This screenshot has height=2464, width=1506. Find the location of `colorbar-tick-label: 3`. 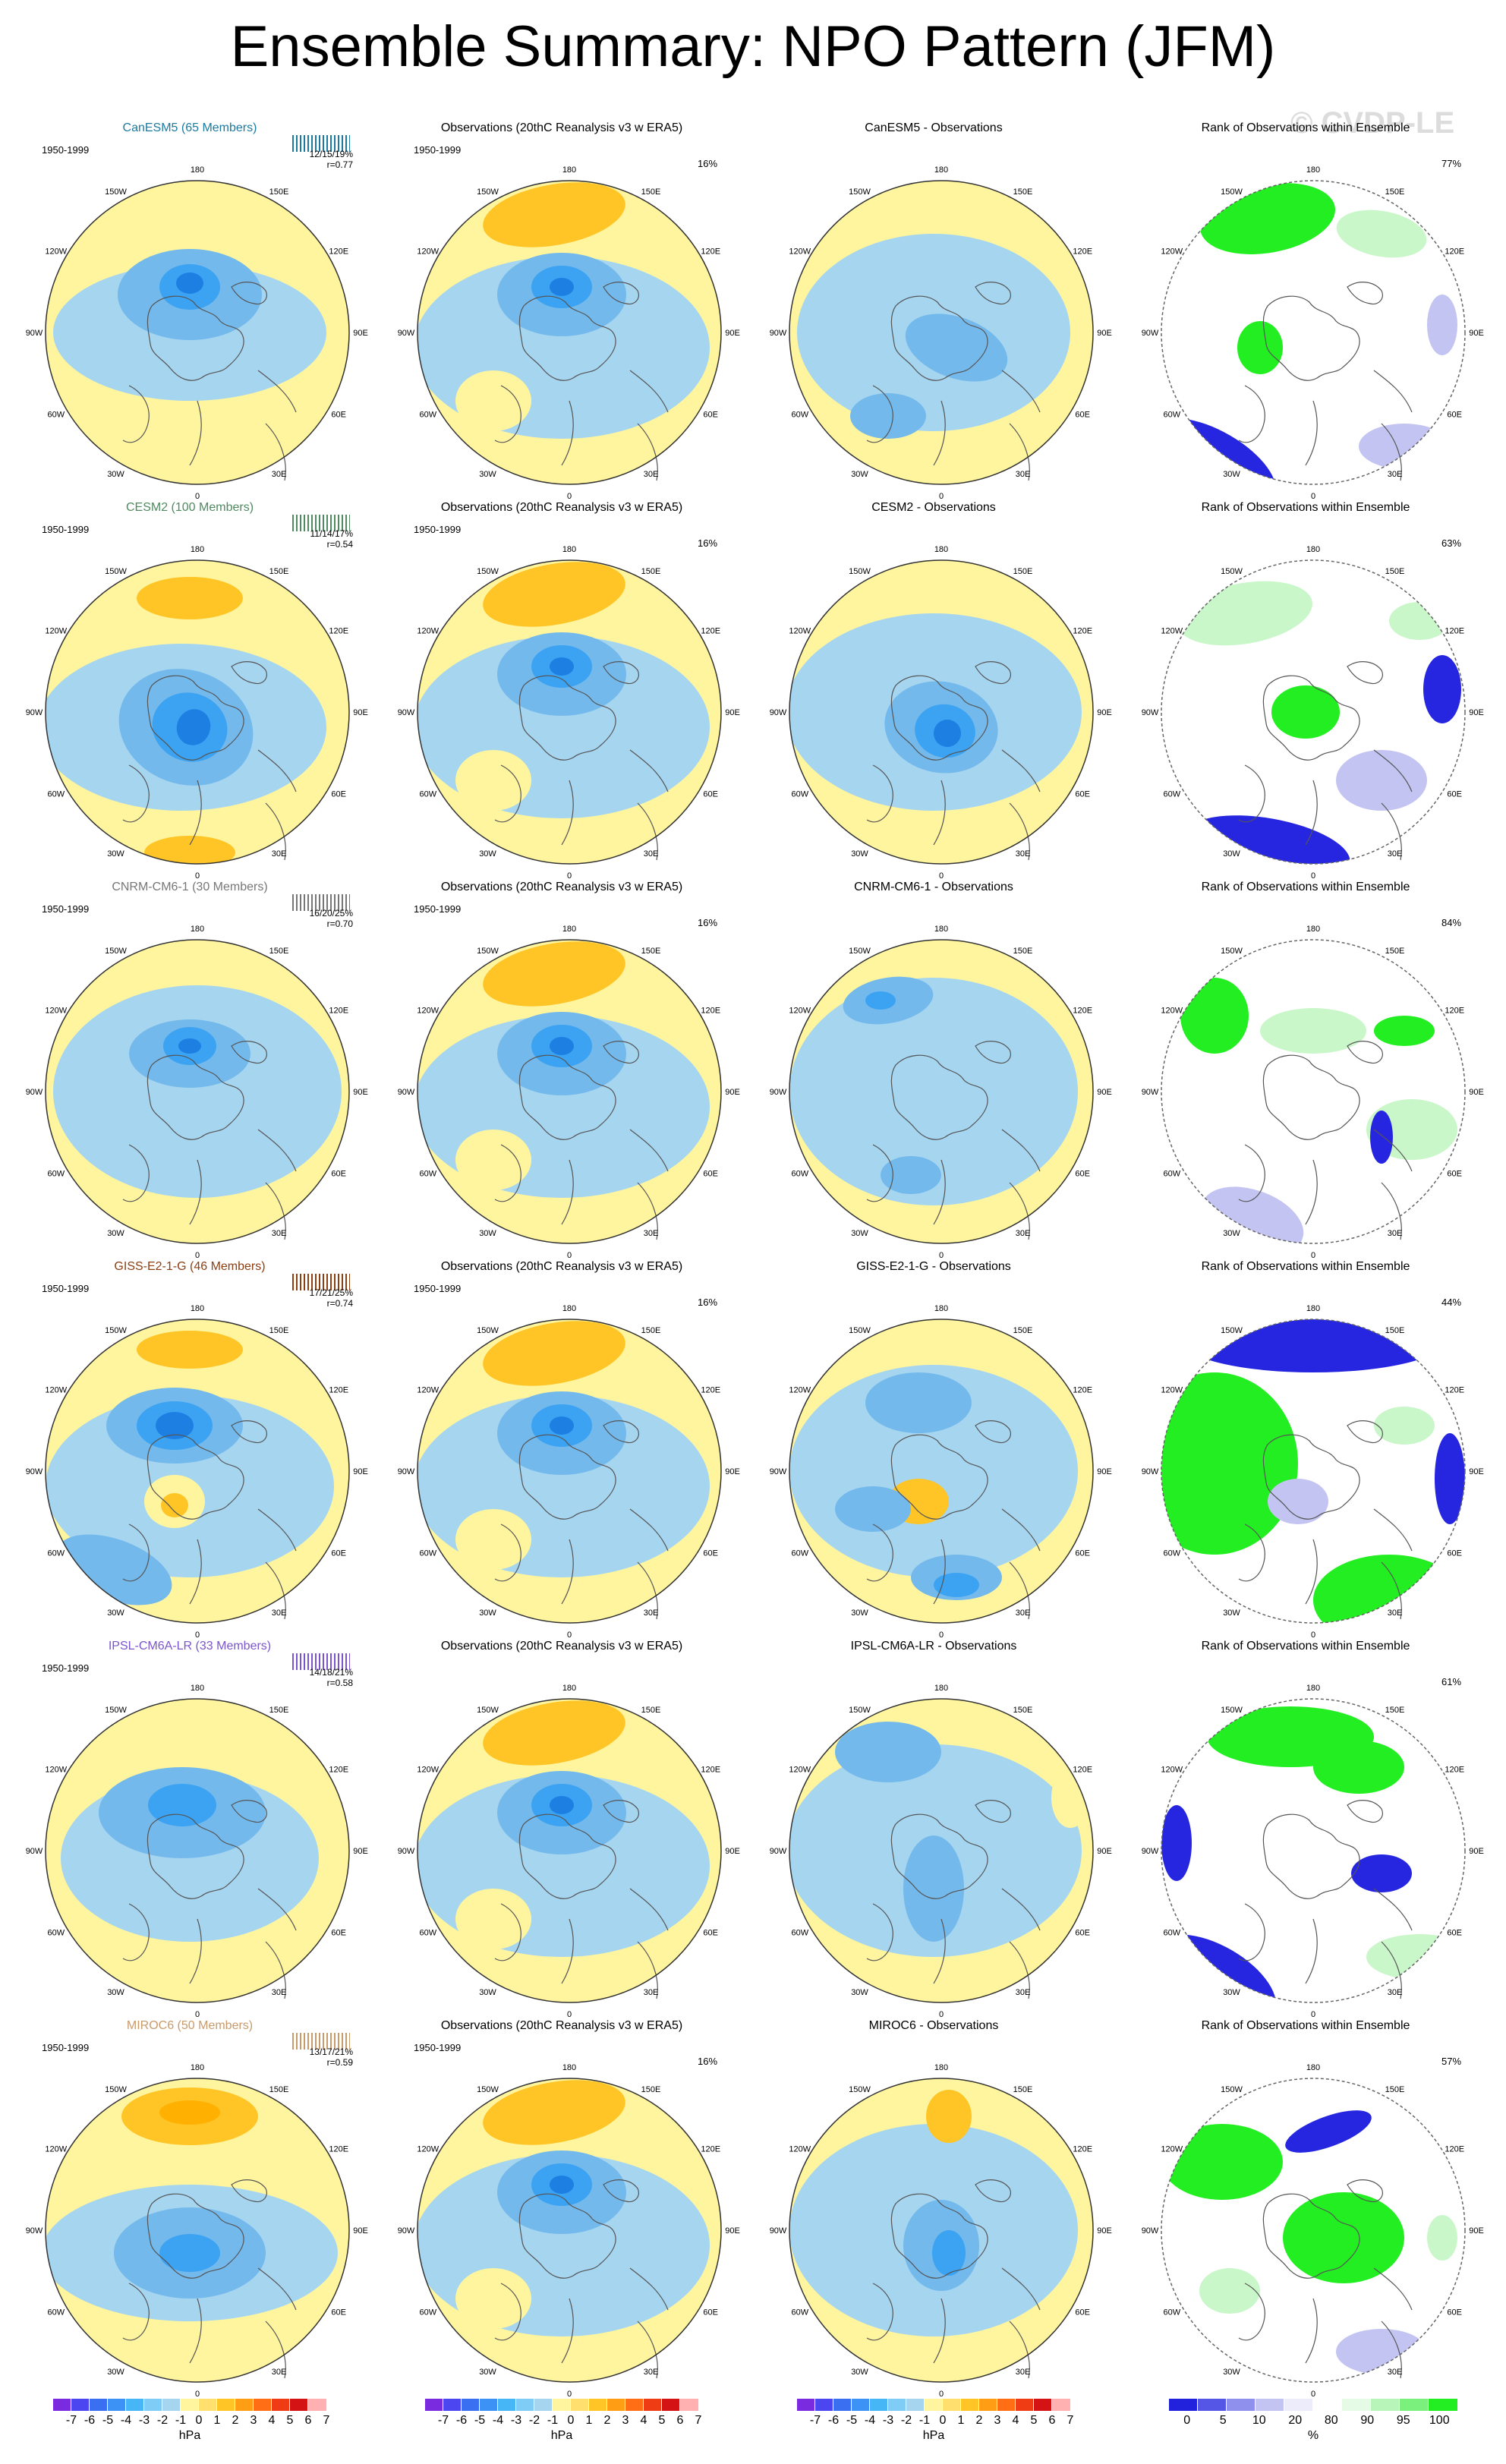

colorbar-tick-label: 3 is located at coordinates (625, 2420).